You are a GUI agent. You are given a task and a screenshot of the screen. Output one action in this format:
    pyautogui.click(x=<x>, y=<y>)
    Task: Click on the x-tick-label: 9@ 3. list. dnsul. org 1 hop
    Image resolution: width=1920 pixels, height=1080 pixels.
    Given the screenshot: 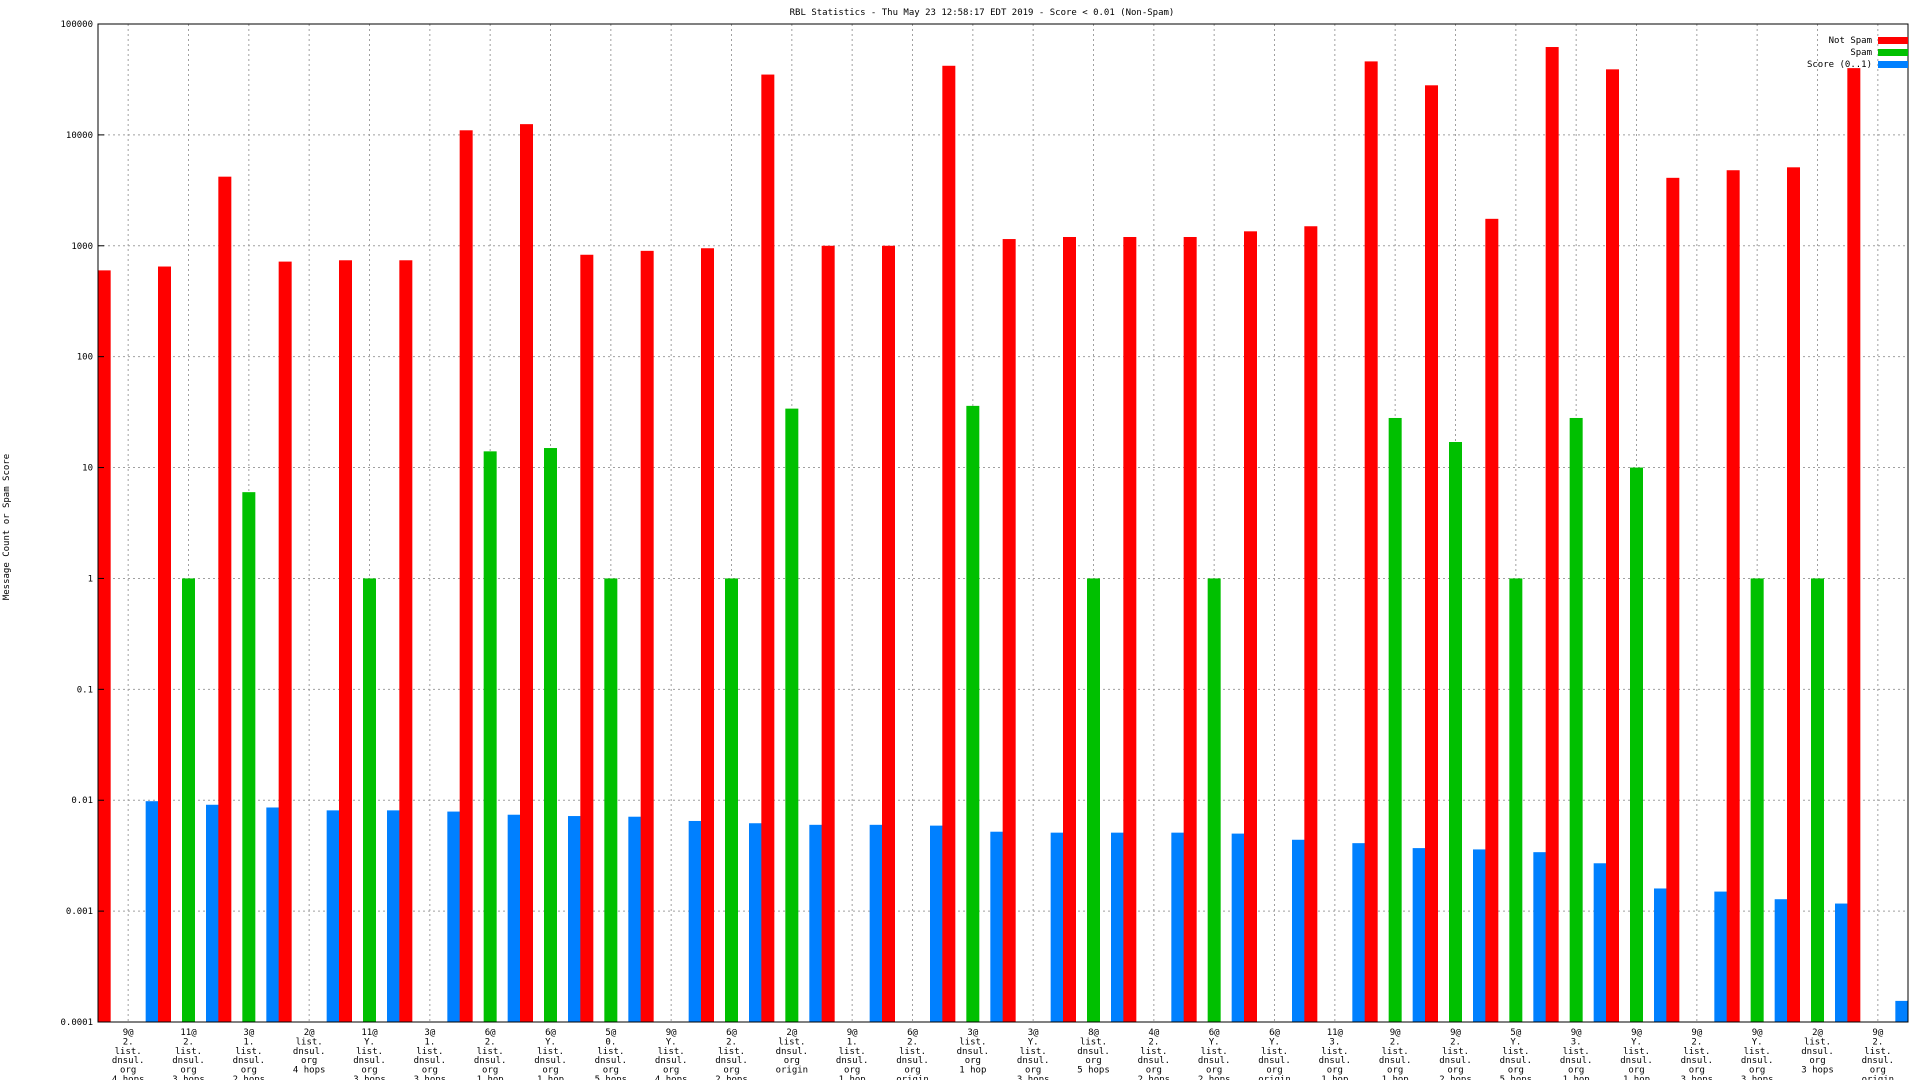 What is the action you would take?
    pyautogui.click(x=1576, y=1054)
    